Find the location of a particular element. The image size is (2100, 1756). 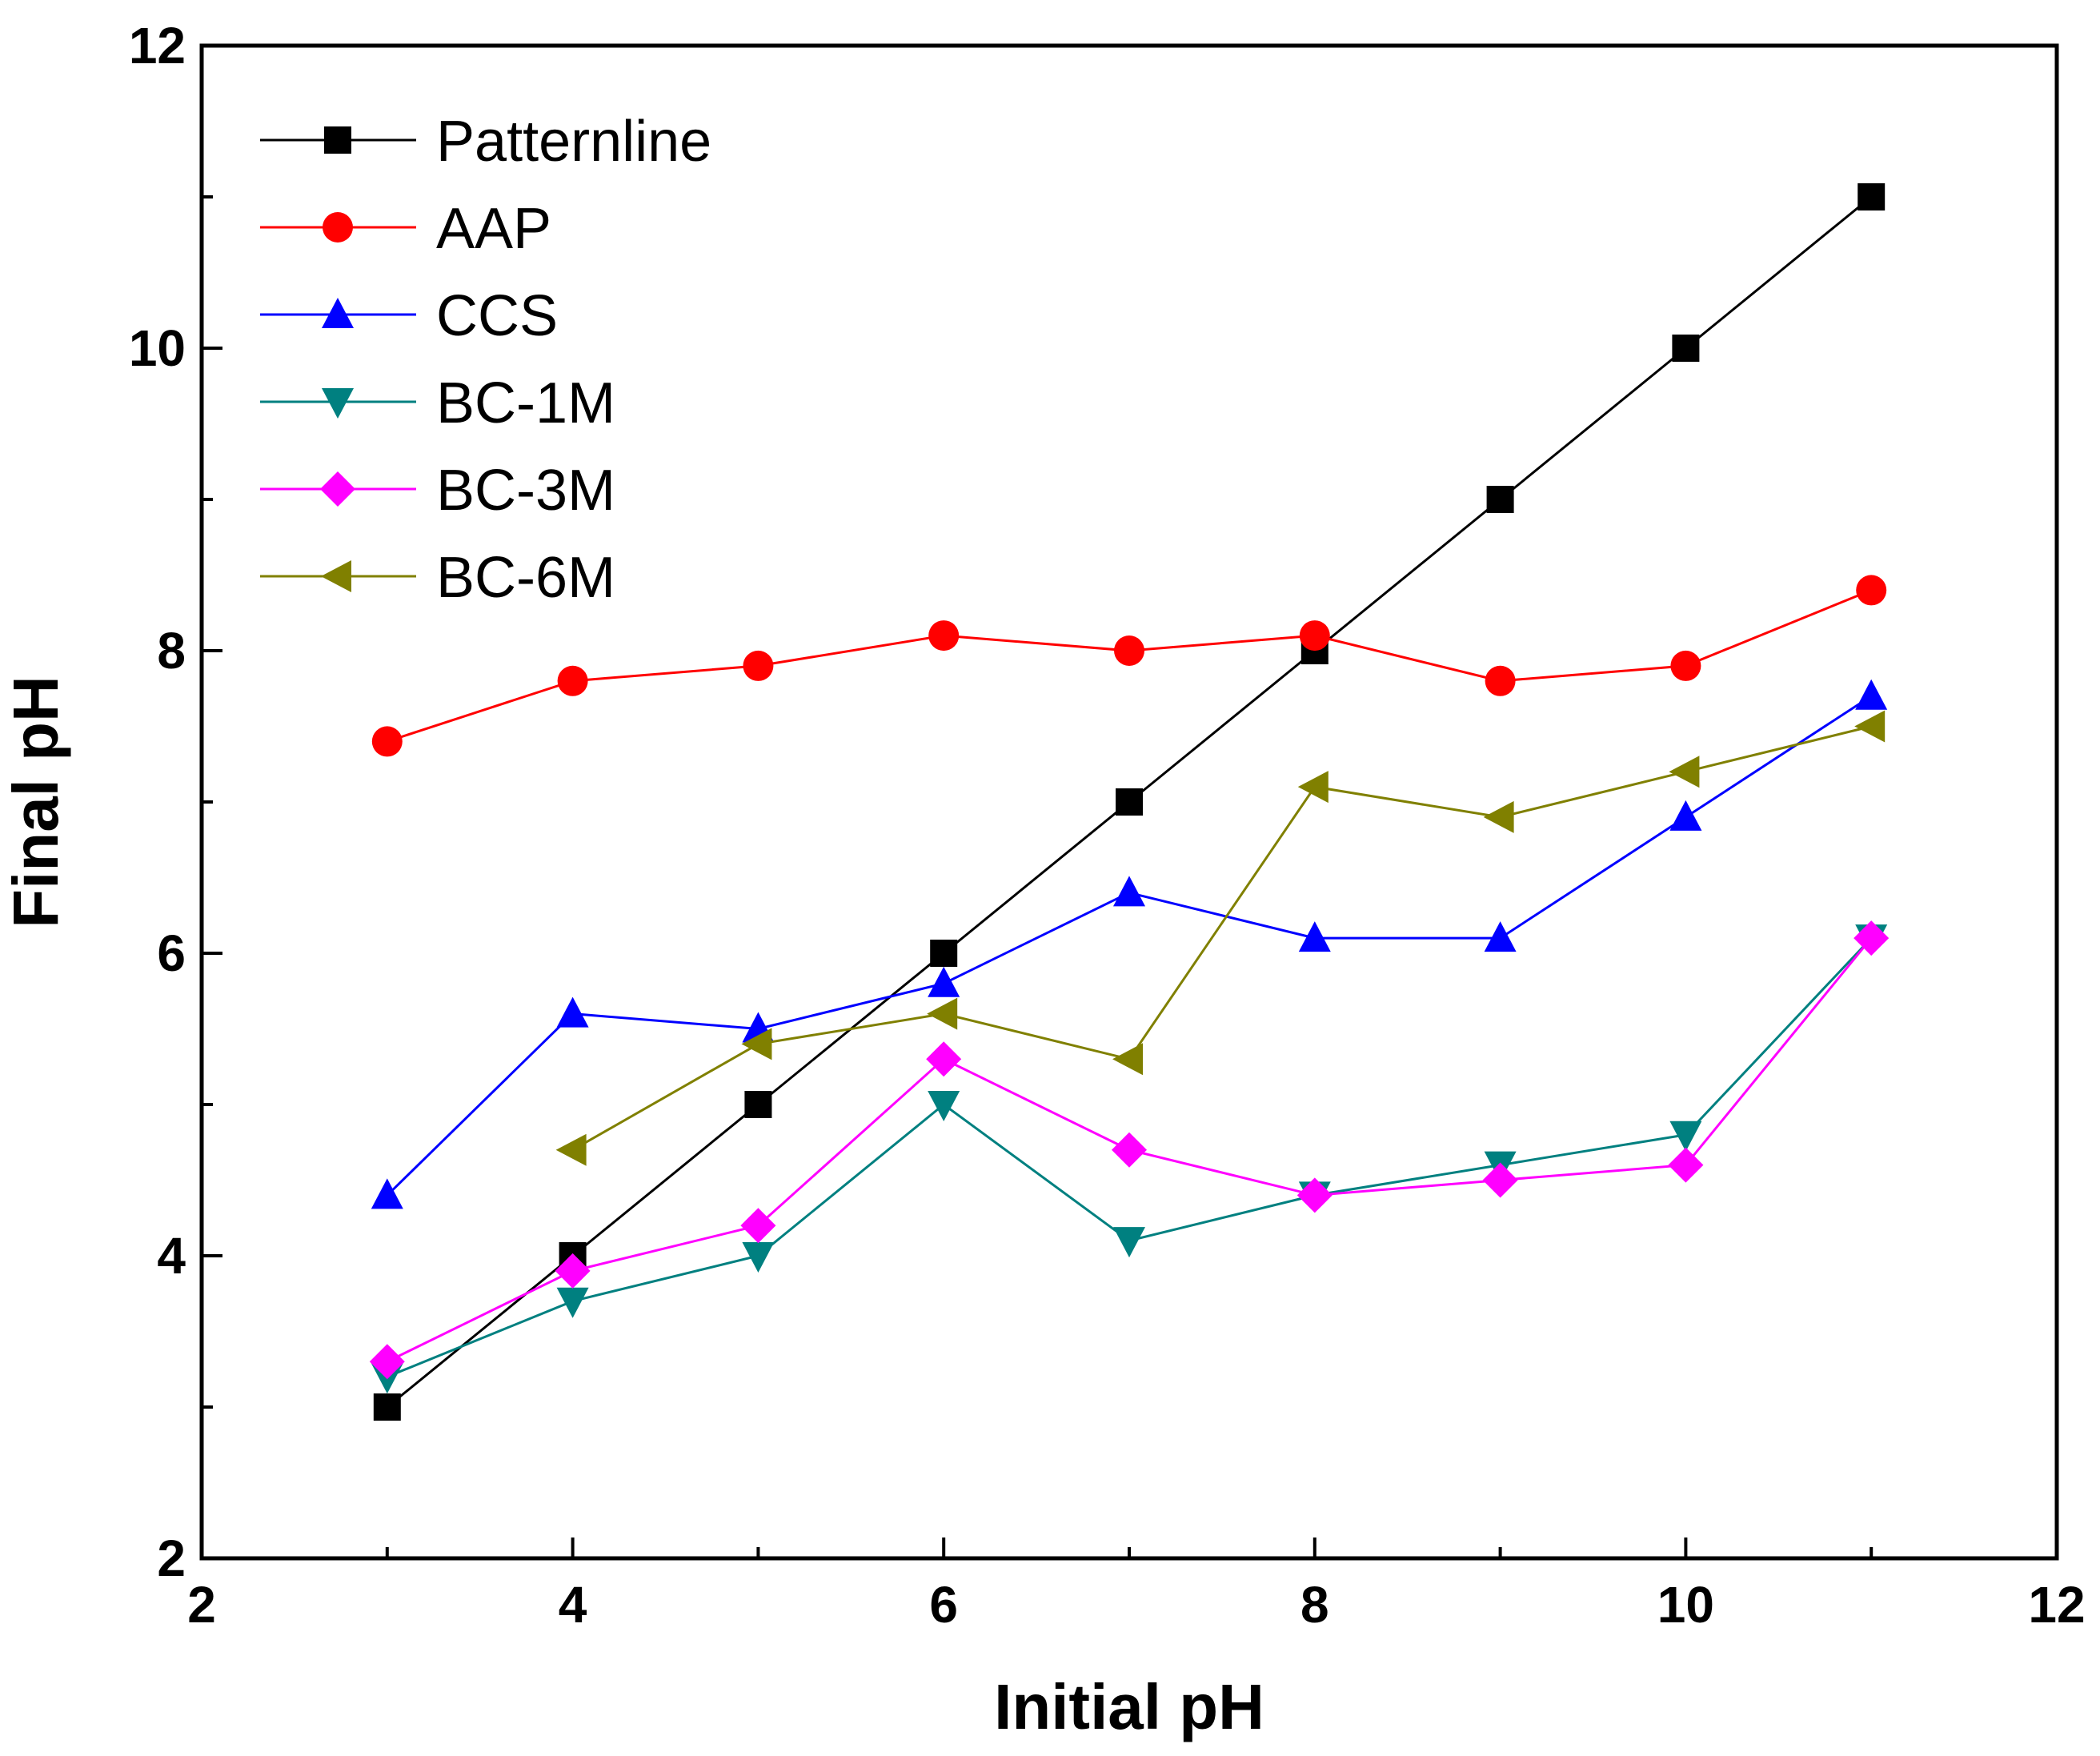

x-tick-label: 6 is located at coordinates (943, 1605).